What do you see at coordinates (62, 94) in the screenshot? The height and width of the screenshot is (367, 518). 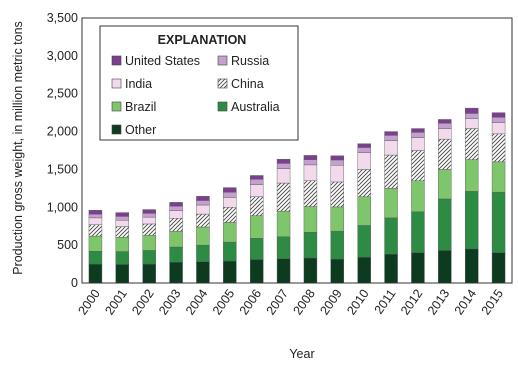 I see `y-tick-label: 2,500` at bounding box center [62, 94].